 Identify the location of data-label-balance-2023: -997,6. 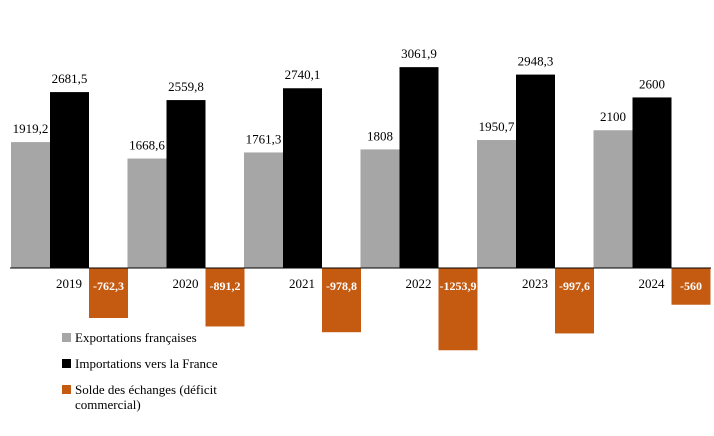
(574, 286).